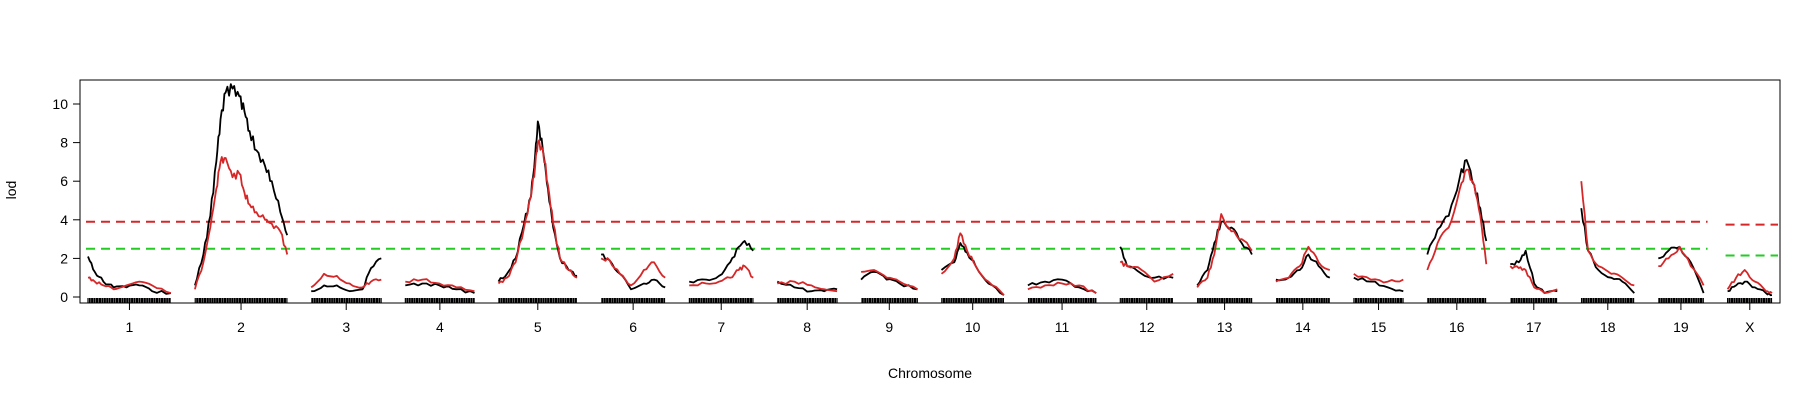 The width and height of the screenshot is (1807, 400). What do you see at coordinates (64, 297) in the screenshot?
I see `y-tick-label-0: 0` at bounding box center [64, 297].